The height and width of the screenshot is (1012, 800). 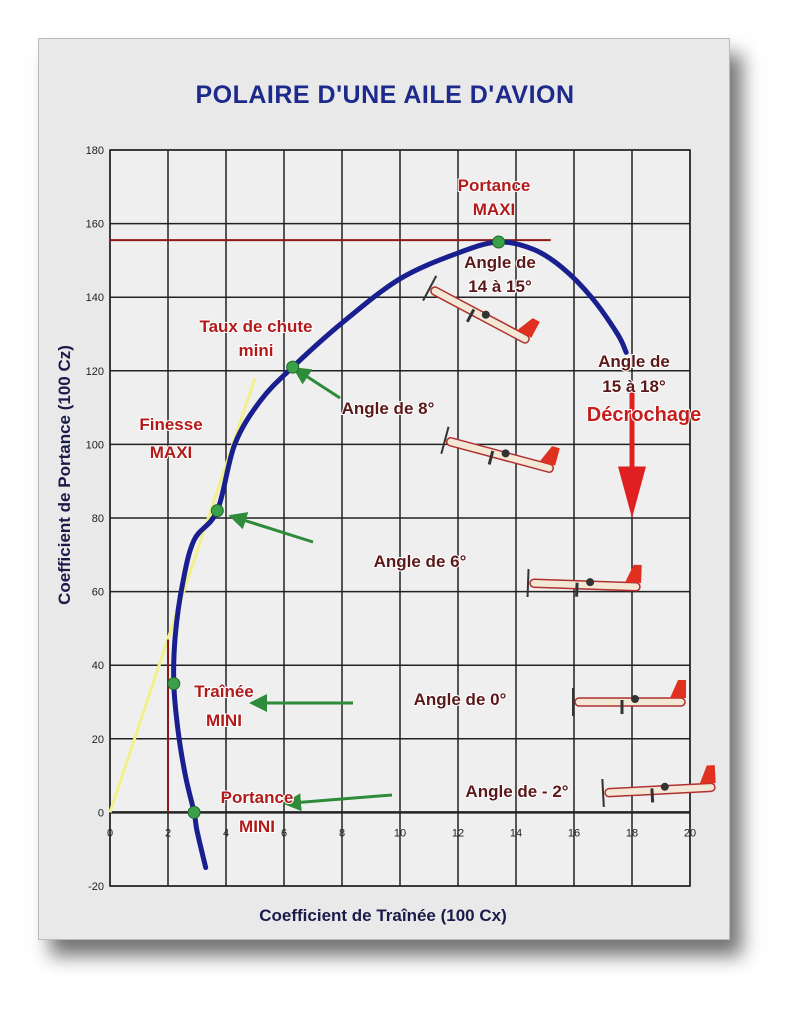 I want to click on x-tick-label: 6, so click(x=284, y=833).